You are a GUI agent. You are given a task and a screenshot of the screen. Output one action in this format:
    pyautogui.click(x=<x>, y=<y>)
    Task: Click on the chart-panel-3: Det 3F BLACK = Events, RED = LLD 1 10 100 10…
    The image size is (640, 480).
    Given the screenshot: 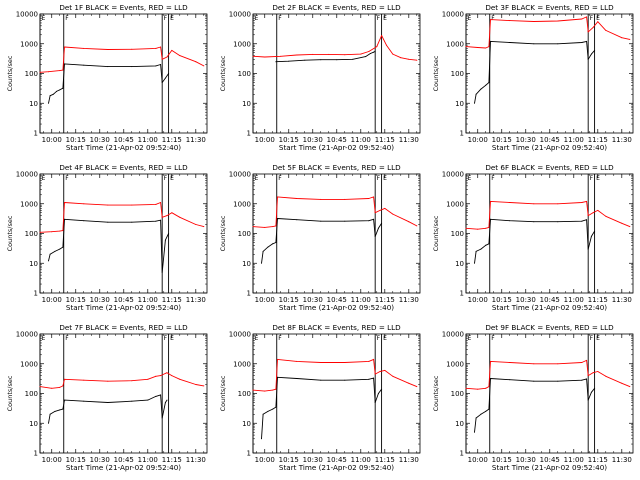 What is the action you would take?
    pyautogui.click(x=533, y=77)
    